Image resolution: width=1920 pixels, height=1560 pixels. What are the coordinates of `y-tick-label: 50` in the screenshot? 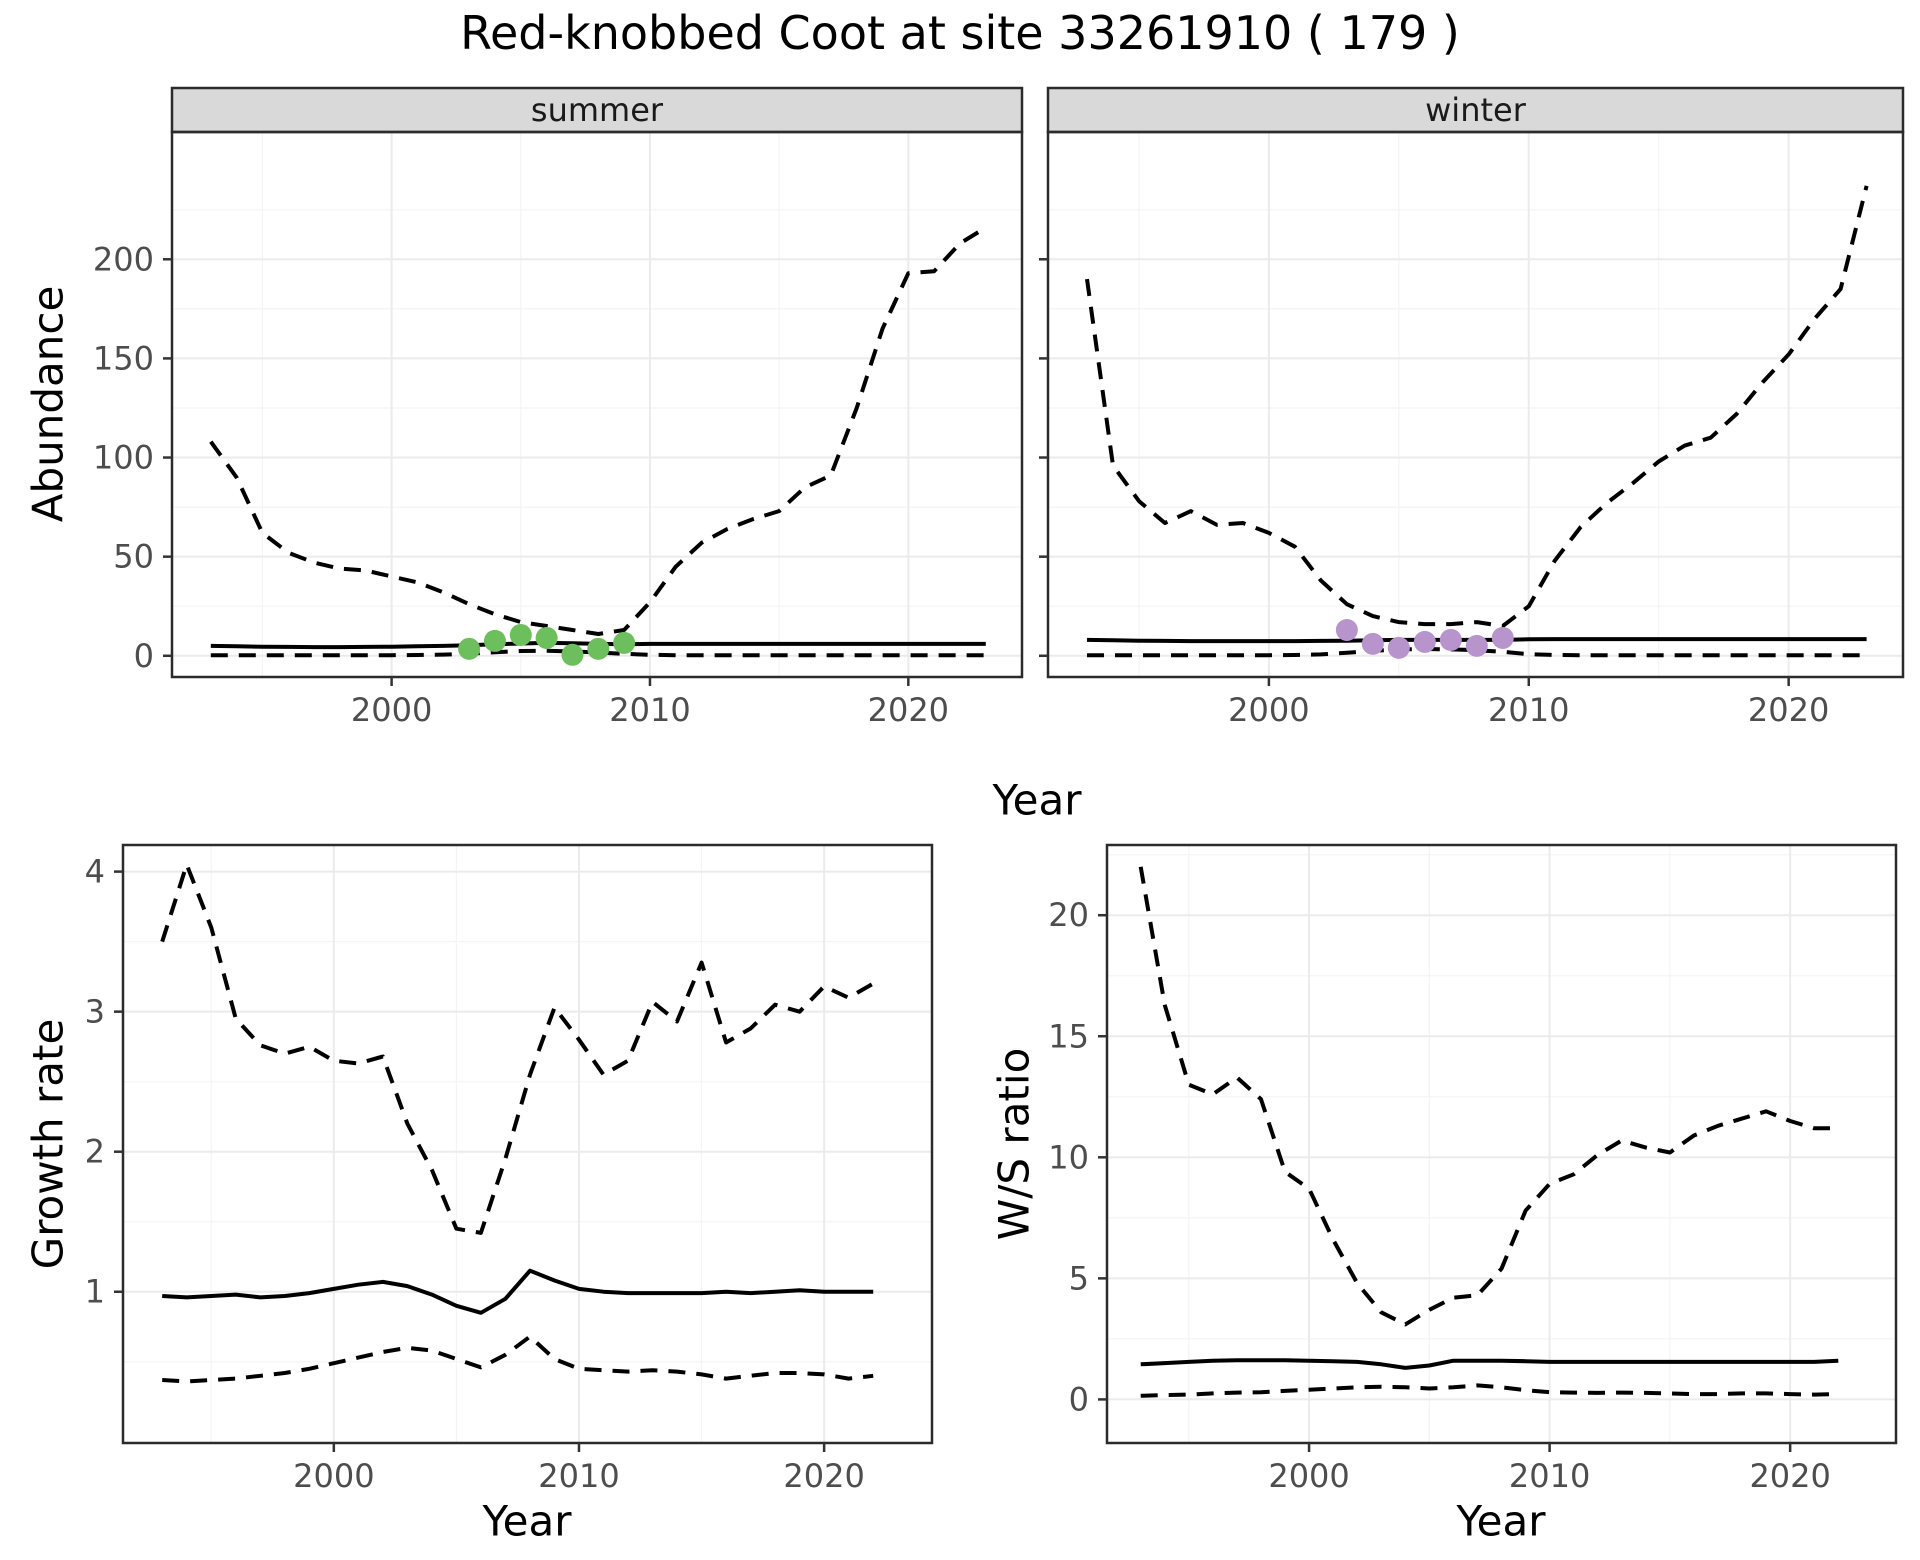 It's located at (133, 557).